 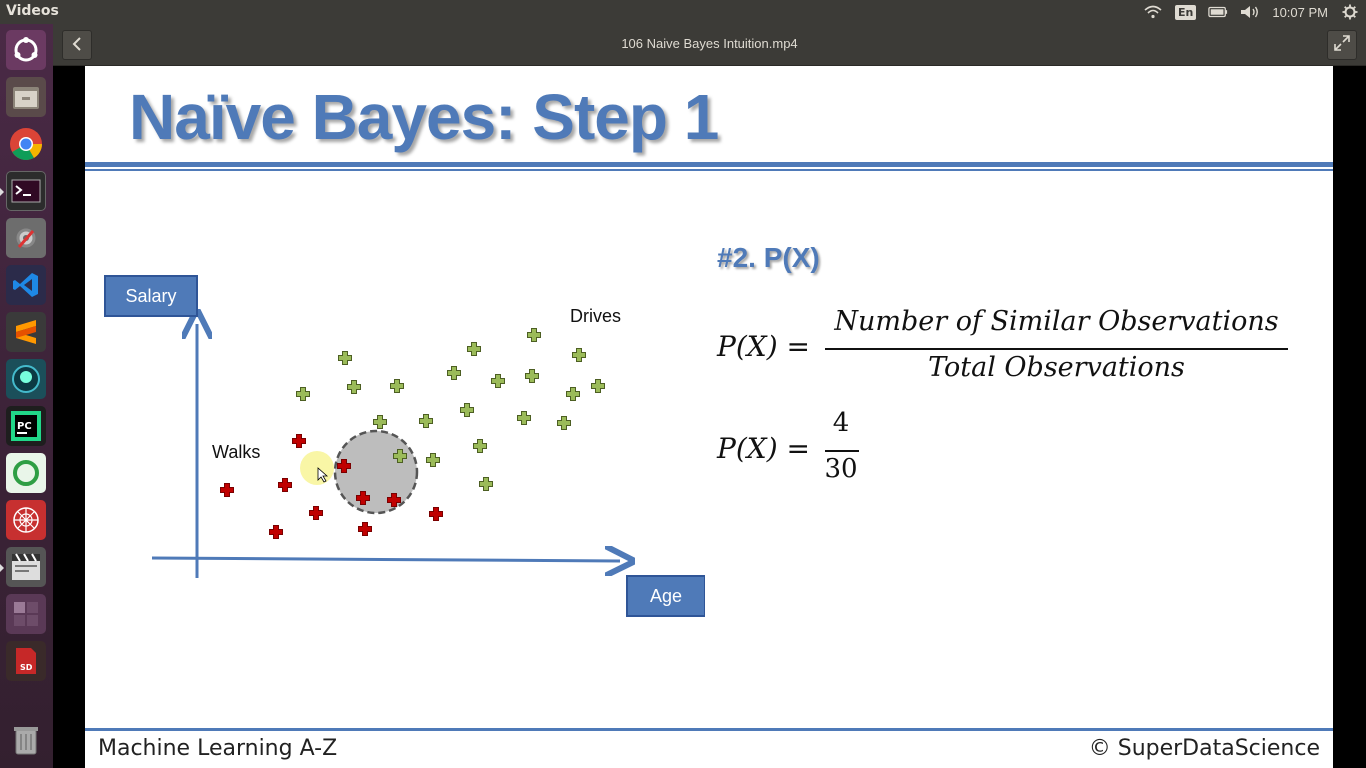 I want to click on video-window-titlebar: 106 Naive Bayes Intuition.mp4, so click(x=709, y=45).